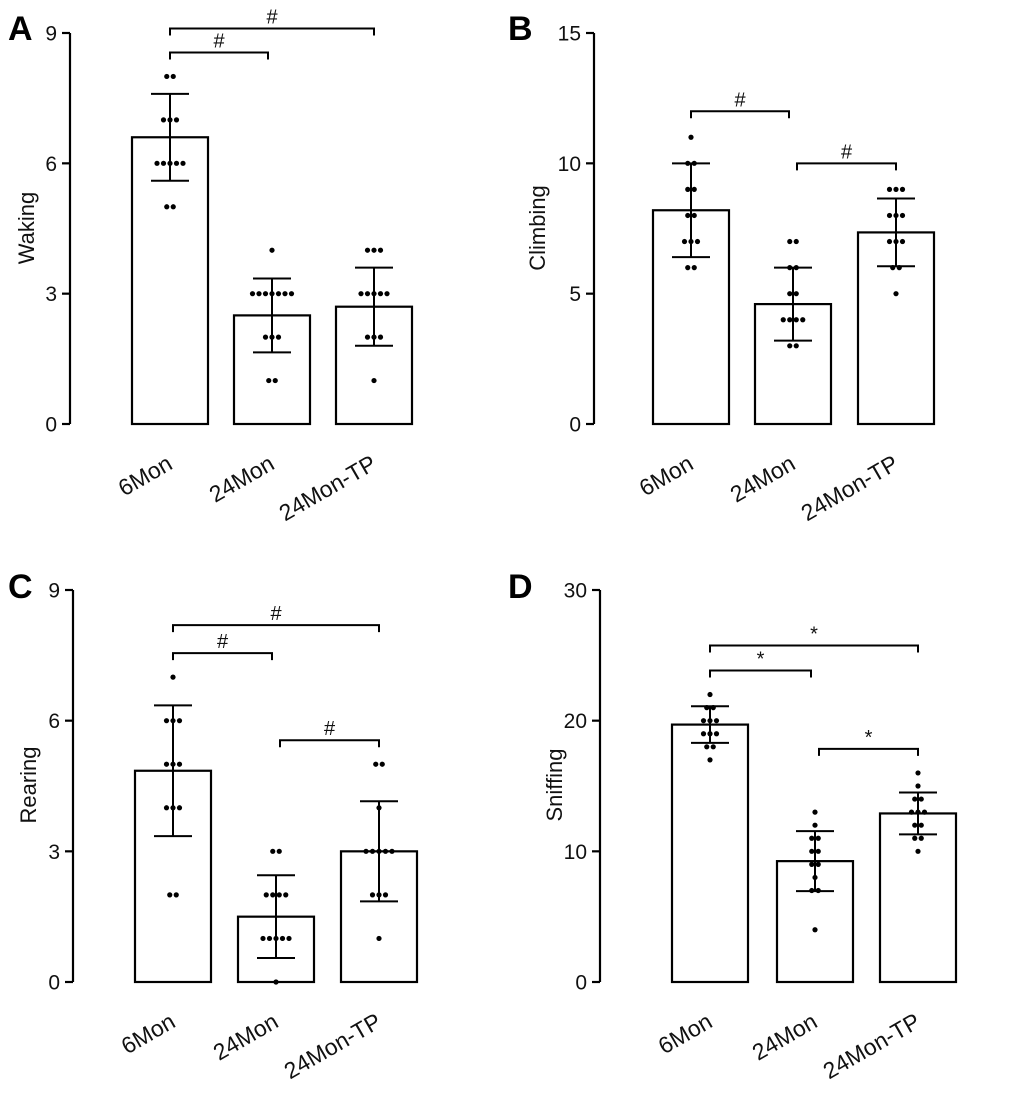 The height and width of the screenshot is (1093, 1020). What do you see at coordinates (20, 587) in the screenshot?
I see `panel-letter-c: C` at bounding box center [20, 587].